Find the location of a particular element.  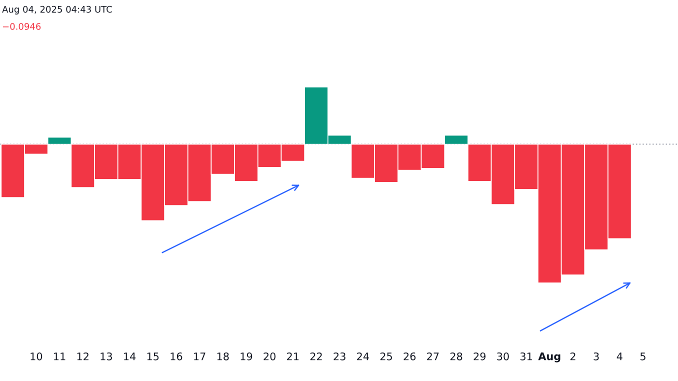

x-tick-label: 15 is located at coordinates (153, 356).